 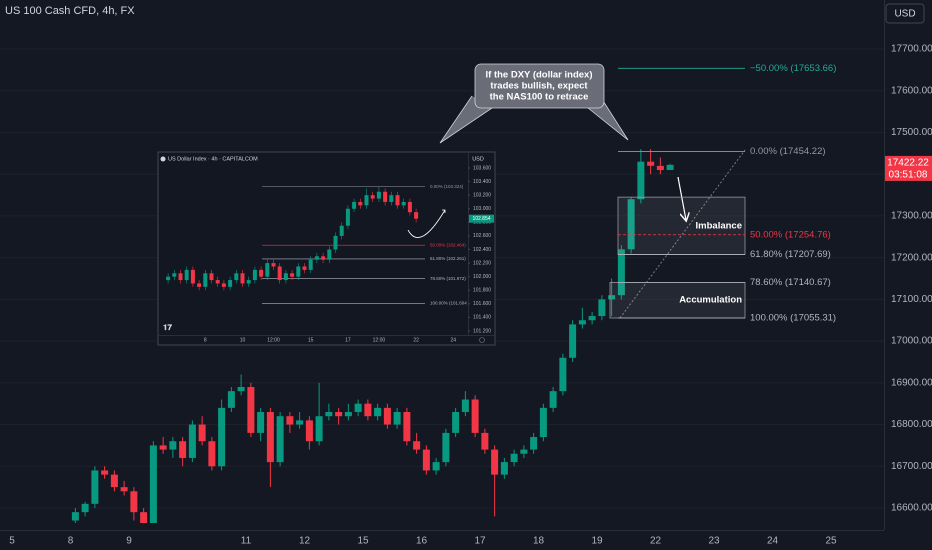 What do you see at coordinates (482, 209) in the screenshot?
I see `inset-y-tick-label: 103.000` at bounding box center [482, 209].